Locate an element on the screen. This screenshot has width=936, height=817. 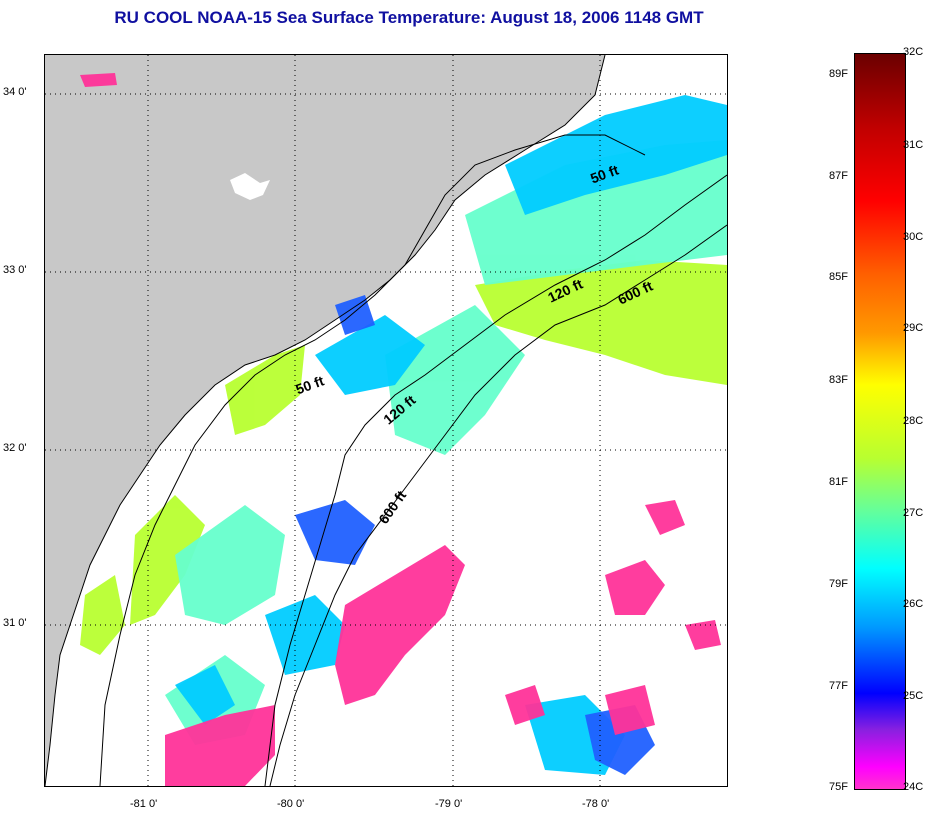
y-tick-32: 32 0' is located at coordinates (15, 448).